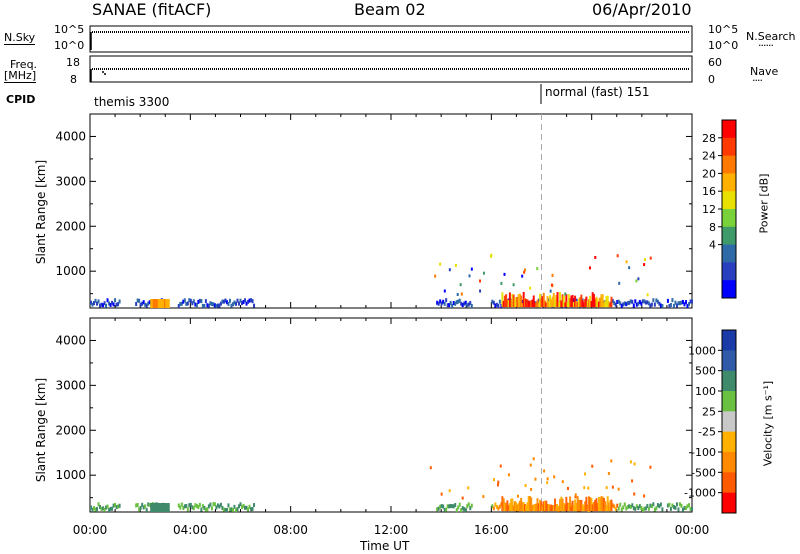 This screenshot has height=554, width=800. Describe the element at coordinates (705, 371) in the screenshot. I see `velocity-colorbar-tick-label: 500` at that location.